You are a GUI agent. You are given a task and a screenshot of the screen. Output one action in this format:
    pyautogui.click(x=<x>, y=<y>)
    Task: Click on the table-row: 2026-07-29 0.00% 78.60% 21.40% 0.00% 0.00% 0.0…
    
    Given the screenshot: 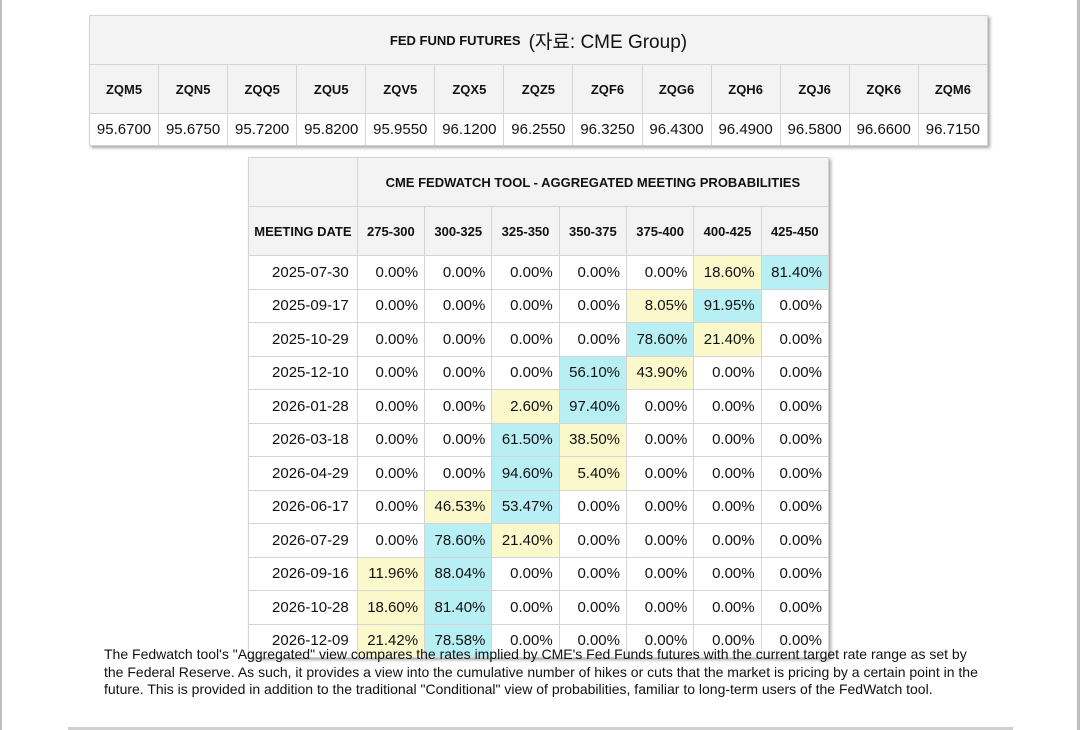 What is the action you would take?
    pyautogui.click(x=539, y=540)
    